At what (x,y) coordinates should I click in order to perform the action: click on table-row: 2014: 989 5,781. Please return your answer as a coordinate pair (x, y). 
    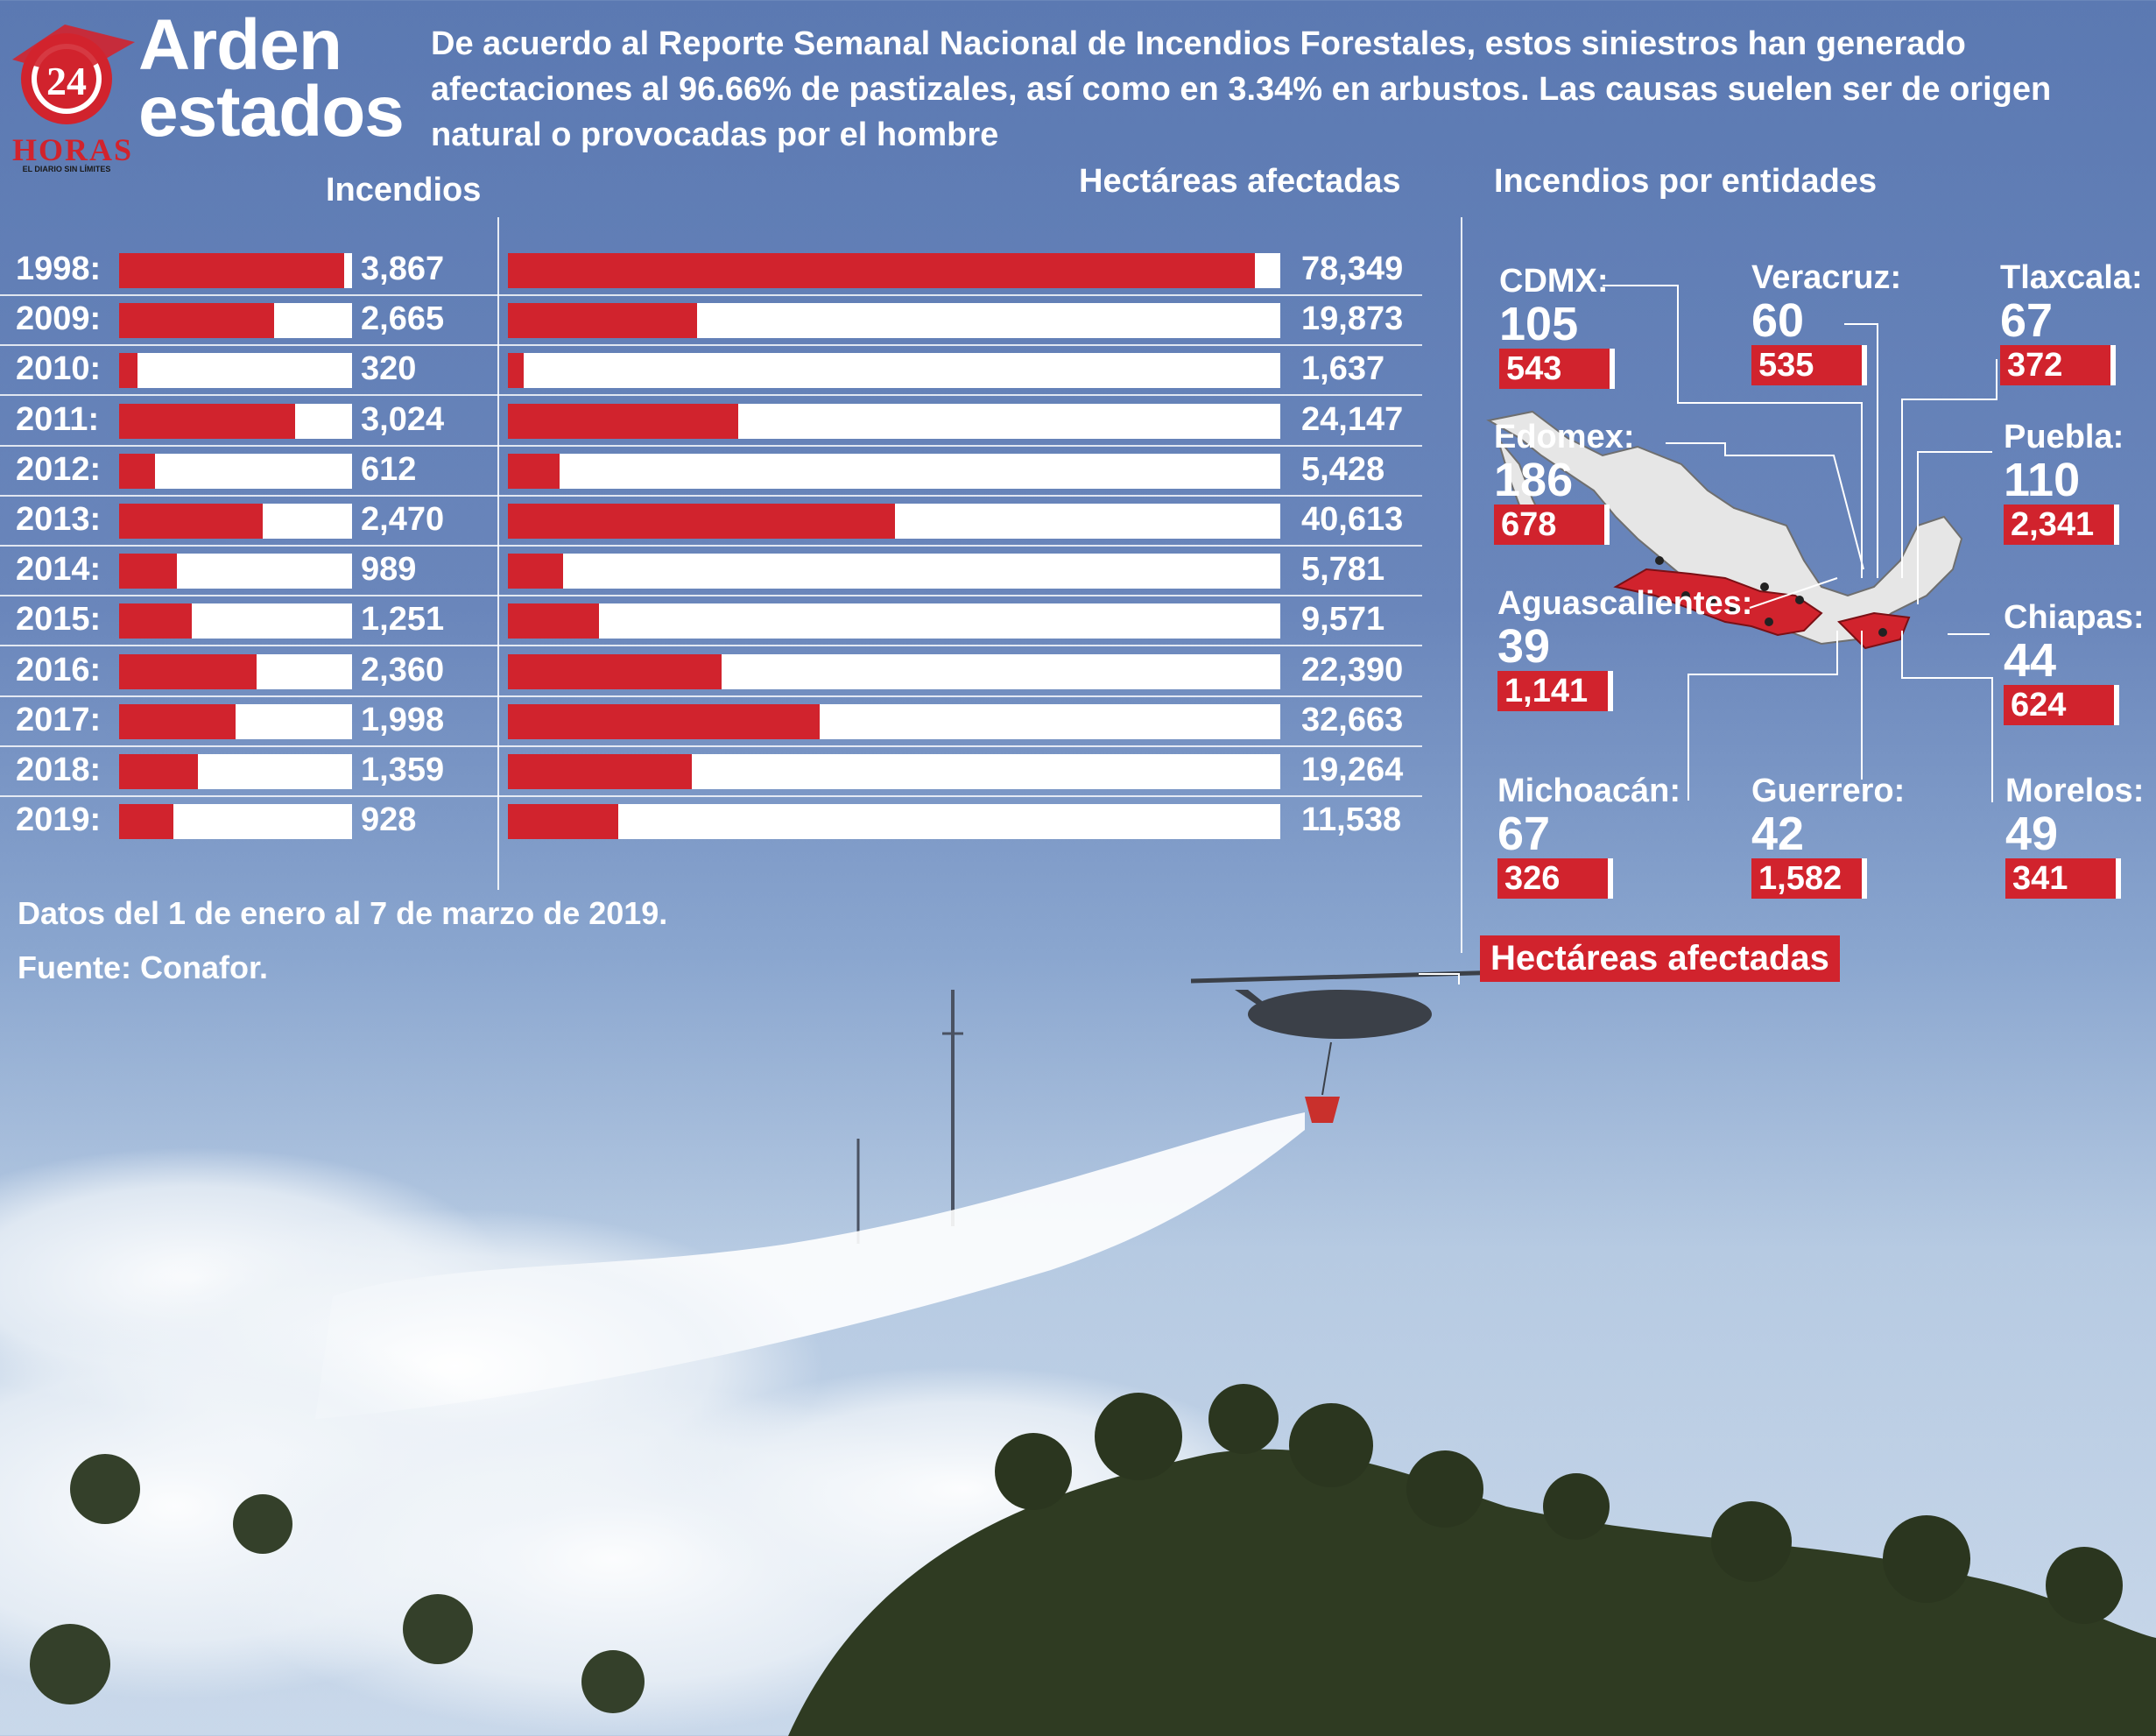
    Looking at the image, I should click on (711, 571).